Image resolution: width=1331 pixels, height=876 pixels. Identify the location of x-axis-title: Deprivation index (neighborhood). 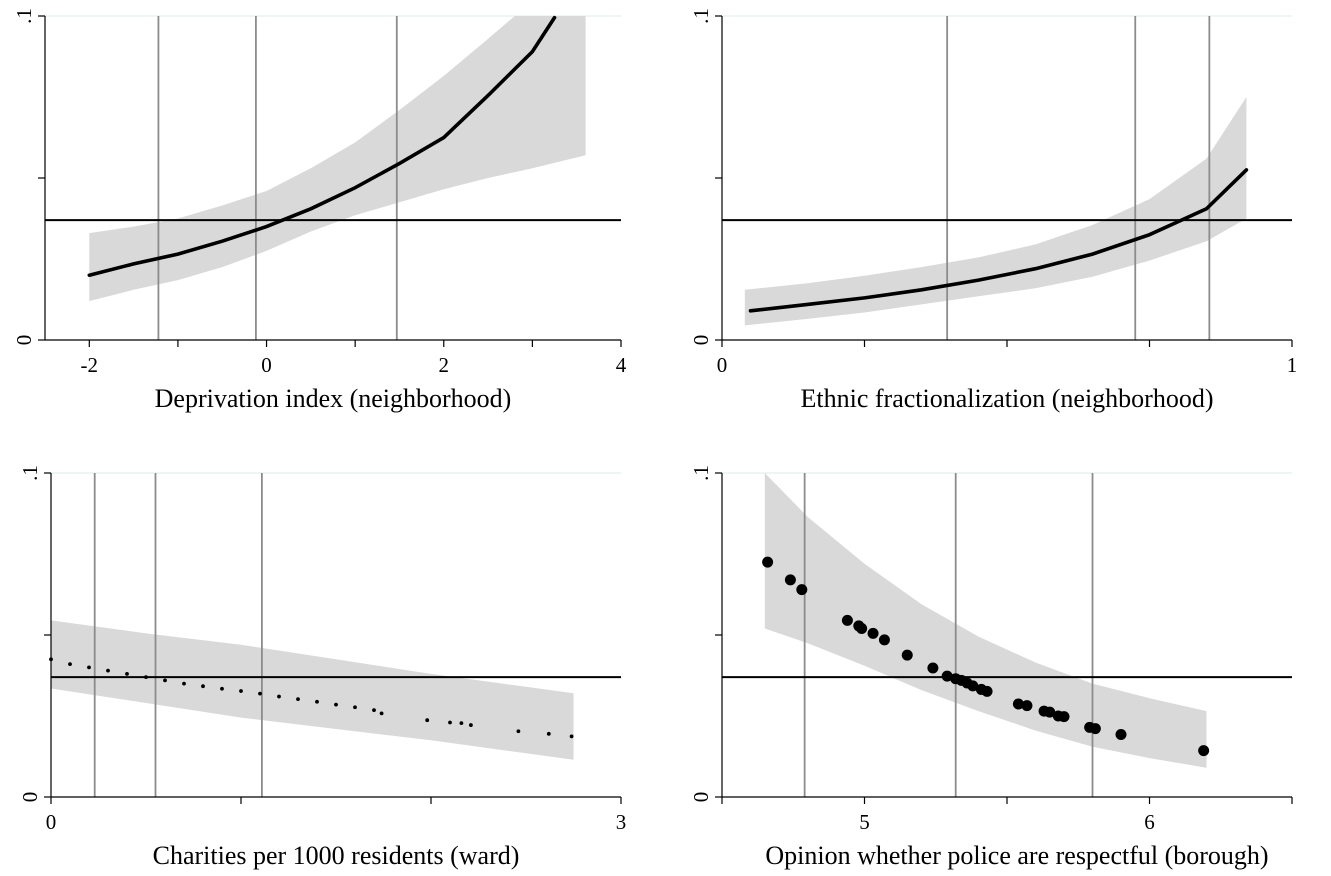
(333, 398).